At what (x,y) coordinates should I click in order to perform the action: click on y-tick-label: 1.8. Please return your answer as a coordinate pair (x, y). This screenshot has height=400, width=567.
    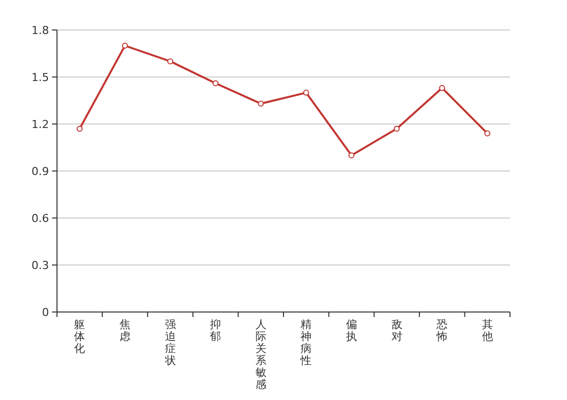
    Looking at the image, I should click on (40, 30).